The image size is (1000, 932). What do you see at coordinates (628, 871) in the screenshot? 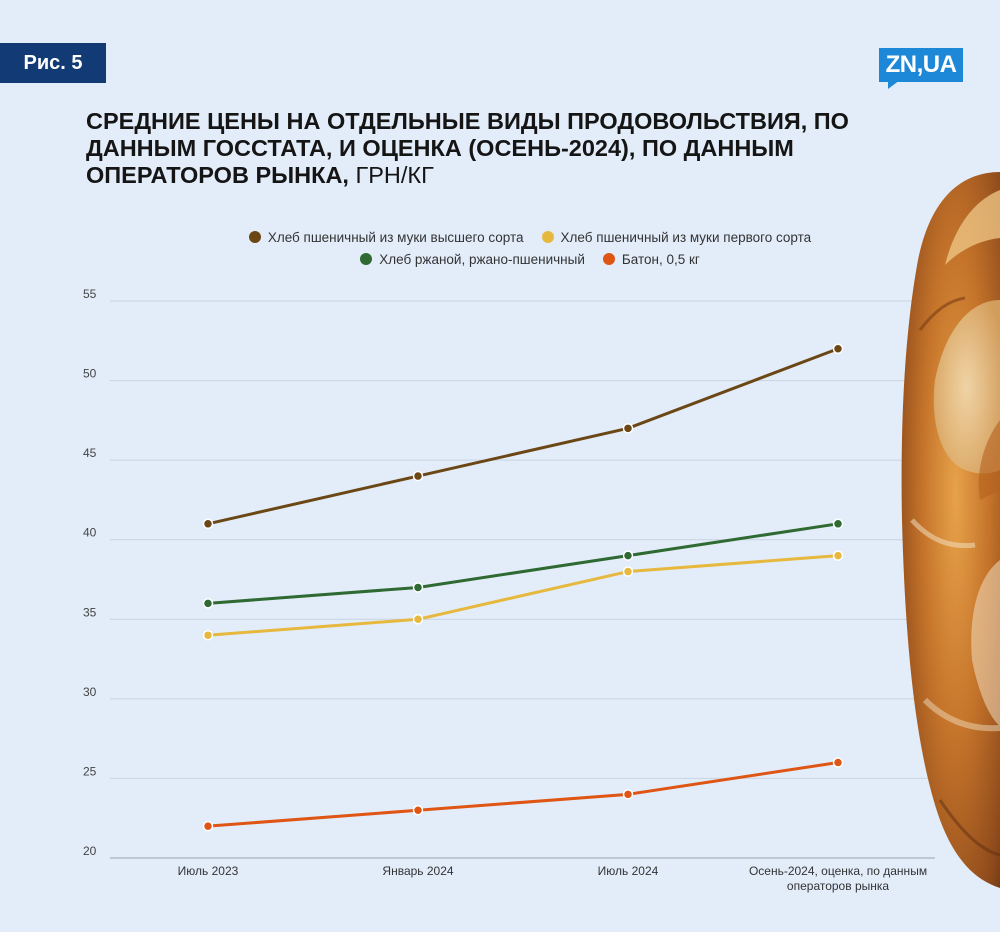
I see `x-tick-label: Июль 2024` at bounding box center [628, 871].